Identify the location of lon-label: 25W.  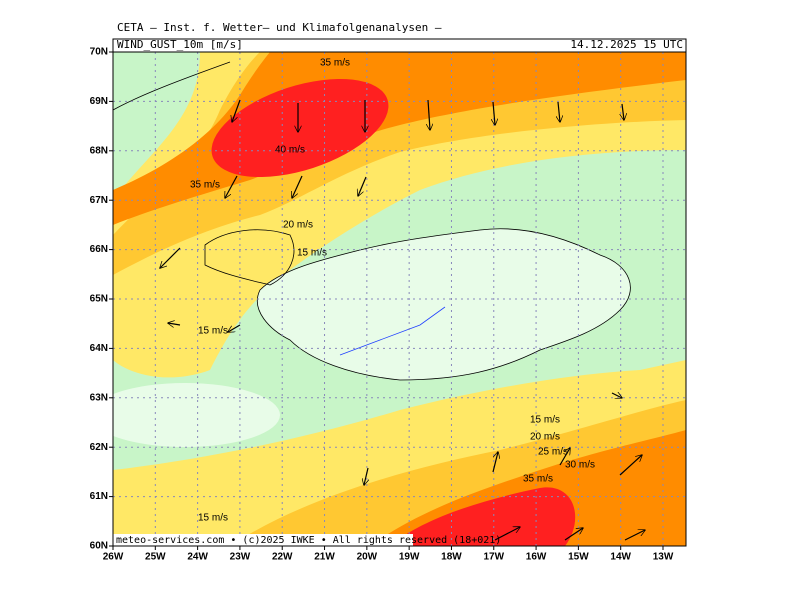
(155, 557).